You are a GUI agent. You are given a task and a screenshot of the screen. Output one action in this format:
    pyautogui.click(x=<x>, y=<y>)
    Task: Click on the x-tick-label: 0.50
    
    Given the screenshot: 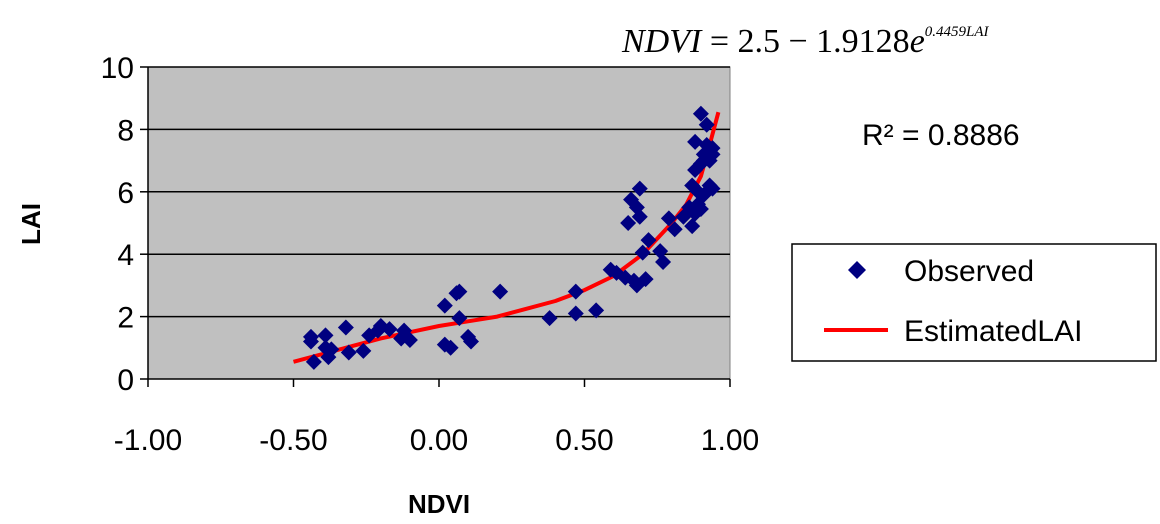 What is the action you would take?
    pyautogui.click(x=584, y=440)
    